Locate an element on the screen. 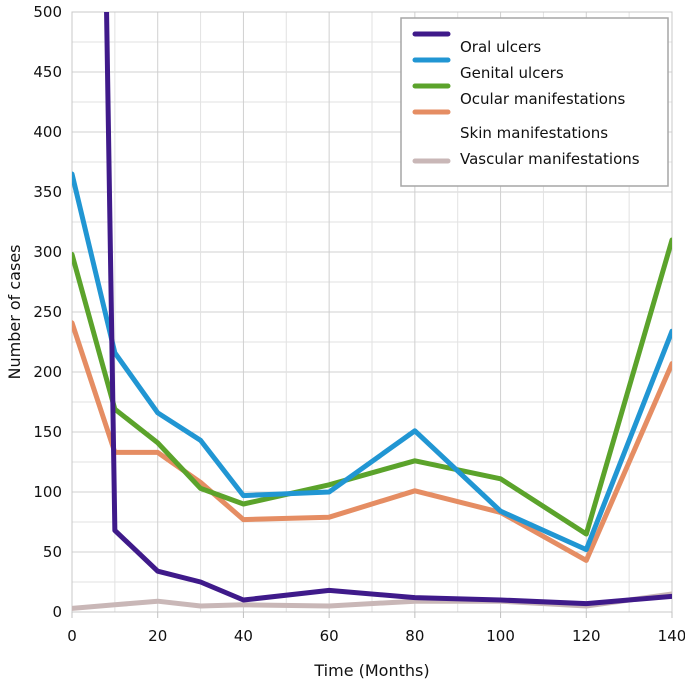  y-tick-label: 350 is located at coordinates (47, 192).